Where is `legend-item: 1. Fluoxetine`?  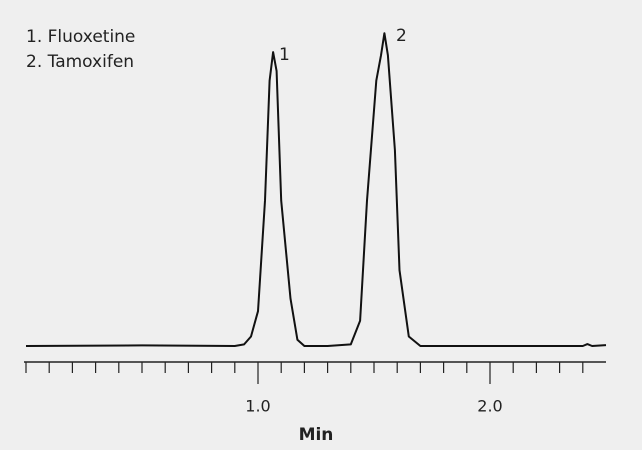 legend-item: 1. Fluoxetine is located at coordinates (80, 37).